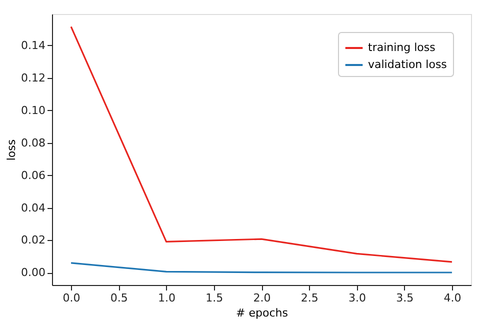  Describe the element at coordinates (453, 298) in the screenshot. I see `x-tick-label: 4.0` at that location.